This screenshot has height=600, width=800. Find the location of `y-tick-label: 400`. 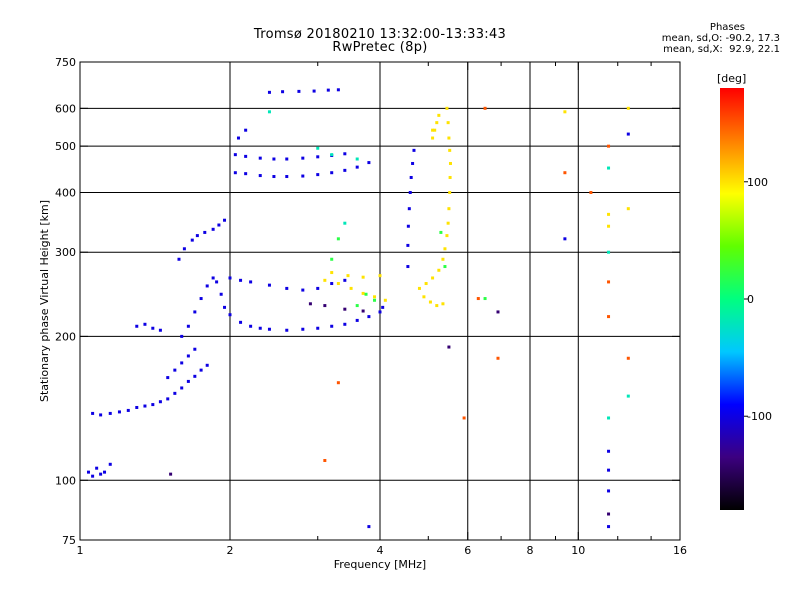

y-tick-label: 400 is located at coordinates (65, 192).